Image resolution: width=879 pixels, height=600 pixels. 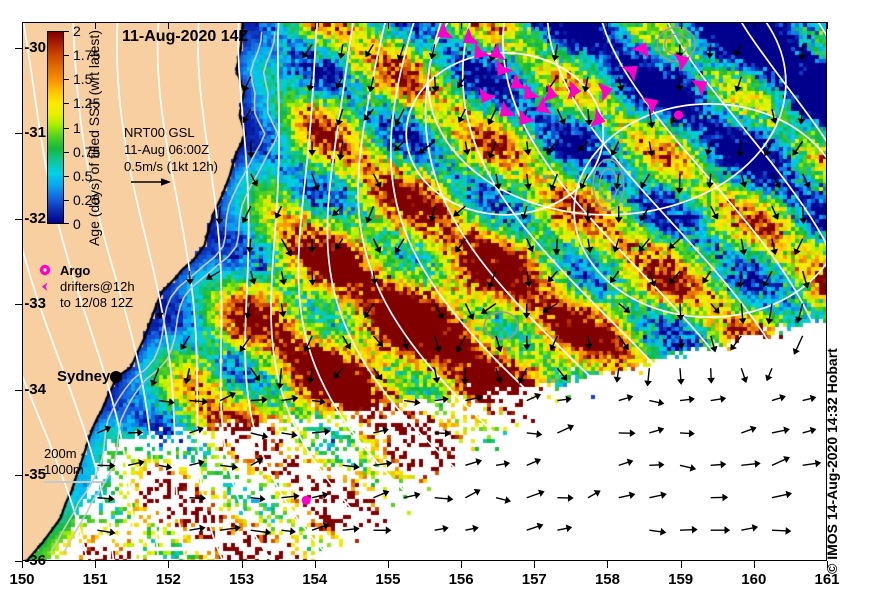 What do you see at coordinates (171, 166) in the screenshot?
I see `gsl-scale-line: 0.5m/s (1kt 12h)` at bounding box center [171, 166].